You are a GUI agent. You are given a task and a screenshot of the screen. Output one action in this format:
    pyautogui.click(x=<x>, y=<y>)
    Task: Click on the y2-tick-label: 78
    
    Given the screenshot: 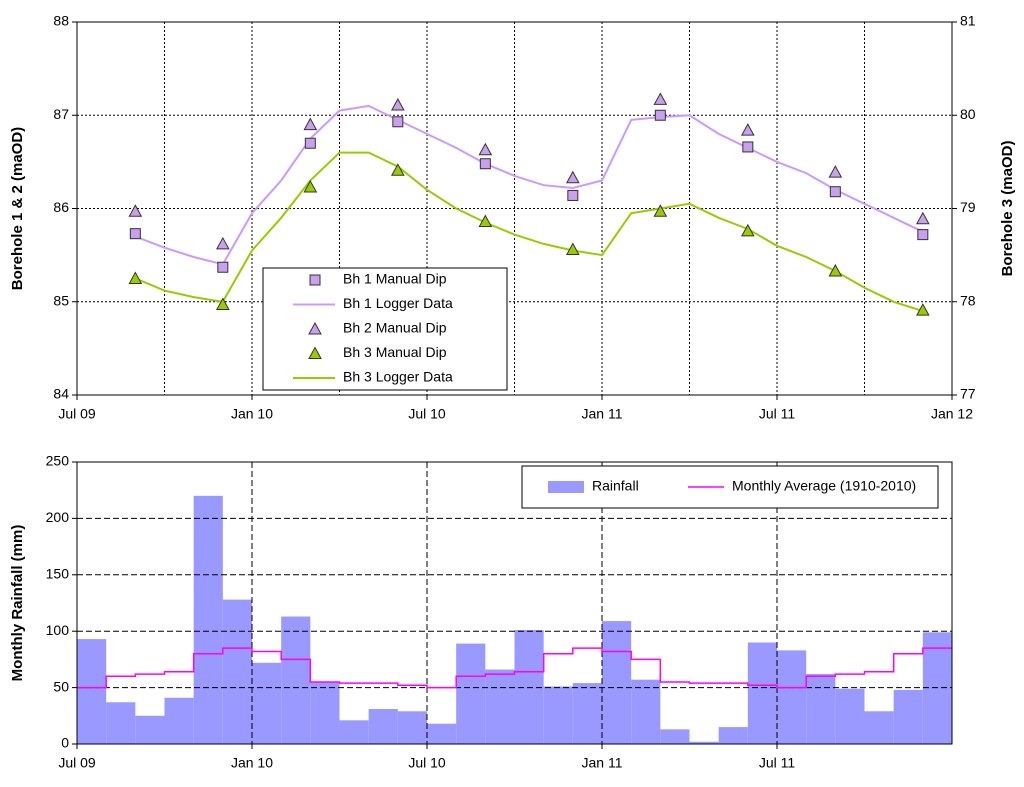 What is the action you would take?
    pyautogui.click(x=968, y=300)
    